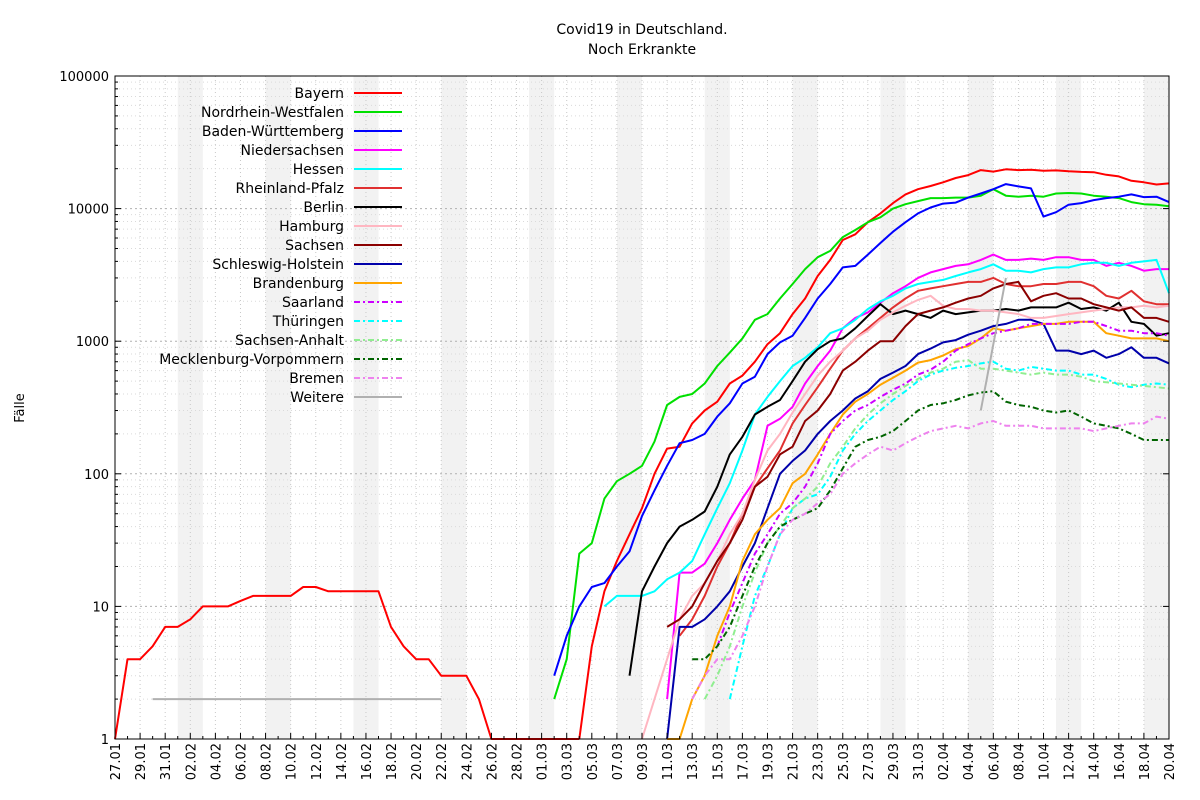  I want to click on x-tick-label: 14.02, so click(342, 761).